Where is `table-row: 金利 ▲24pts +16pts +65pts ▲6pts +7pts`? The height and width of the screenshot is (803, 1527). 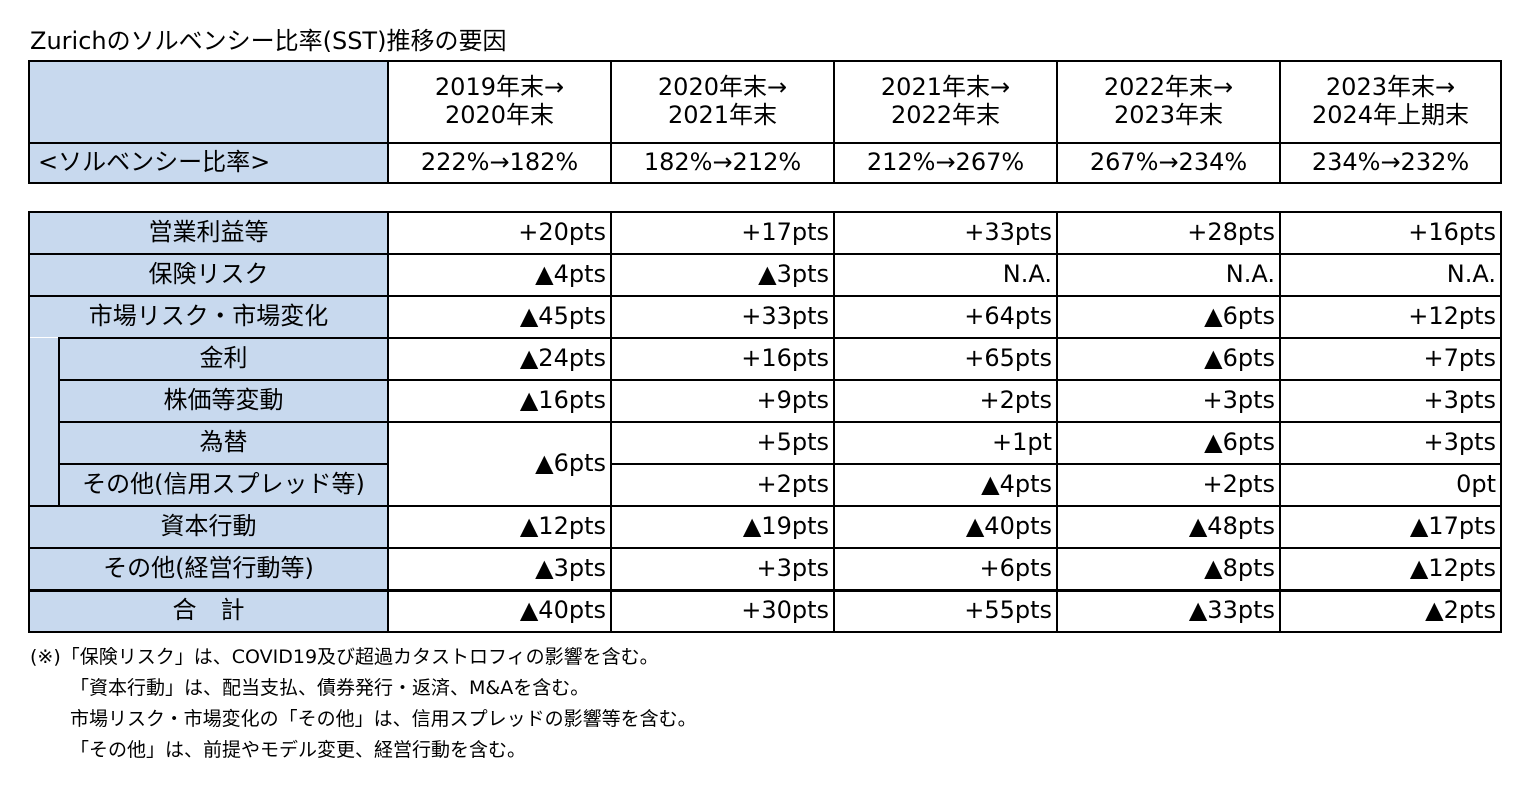 table-row: 金利 ▲24pts +16pts +65pts ▲6pts +7pts is located at coordinates (765, 359).